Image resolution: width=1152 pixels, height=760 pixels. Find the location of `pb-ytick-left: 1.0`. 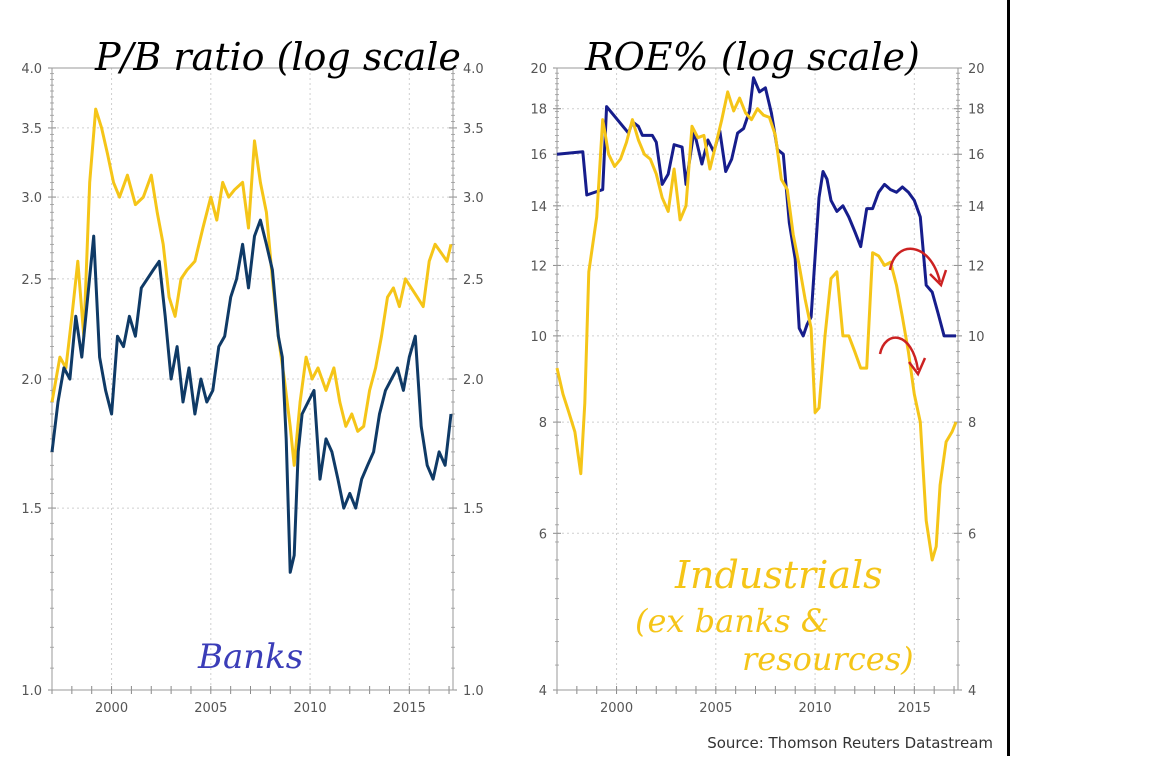

pb-ytick-left: 1.0 is located at coordinates (31, 691).